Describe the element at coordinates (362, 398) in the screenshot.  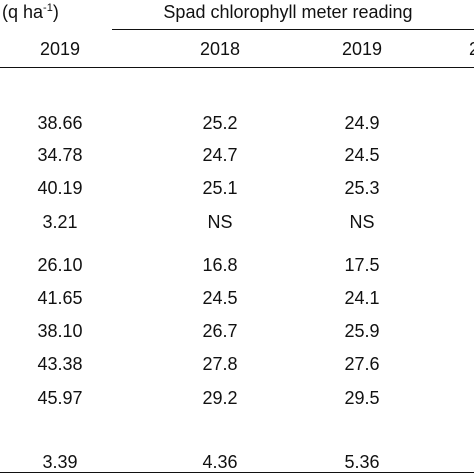
I see `table-cell: 29.5` at that location.